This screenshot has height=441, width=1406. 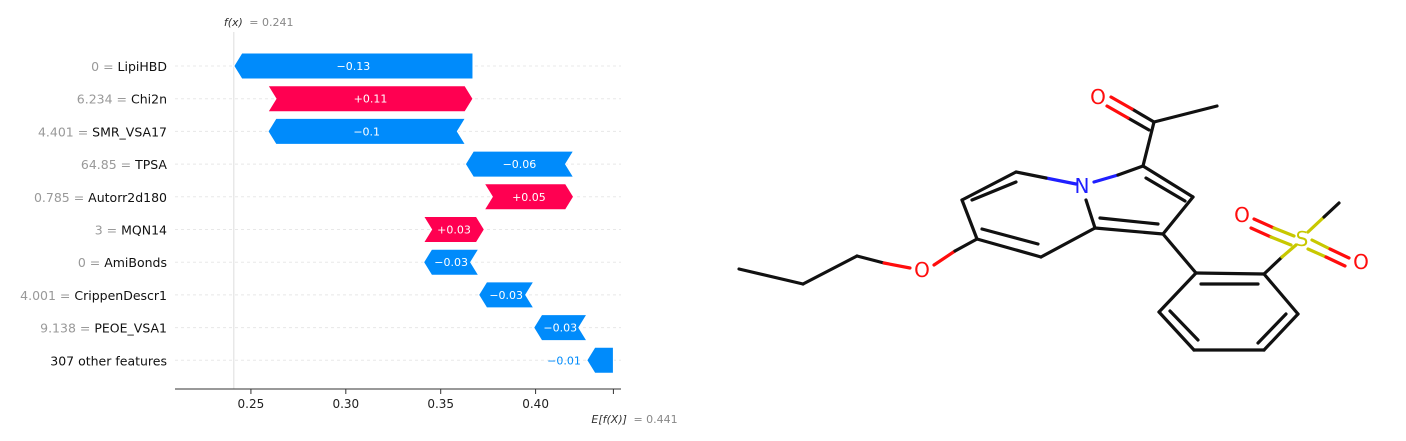 What do you see at coordinates (135, 262) in the screenshot?
I see `feature-name: AmiBonds` at bounding box center [135, 262].